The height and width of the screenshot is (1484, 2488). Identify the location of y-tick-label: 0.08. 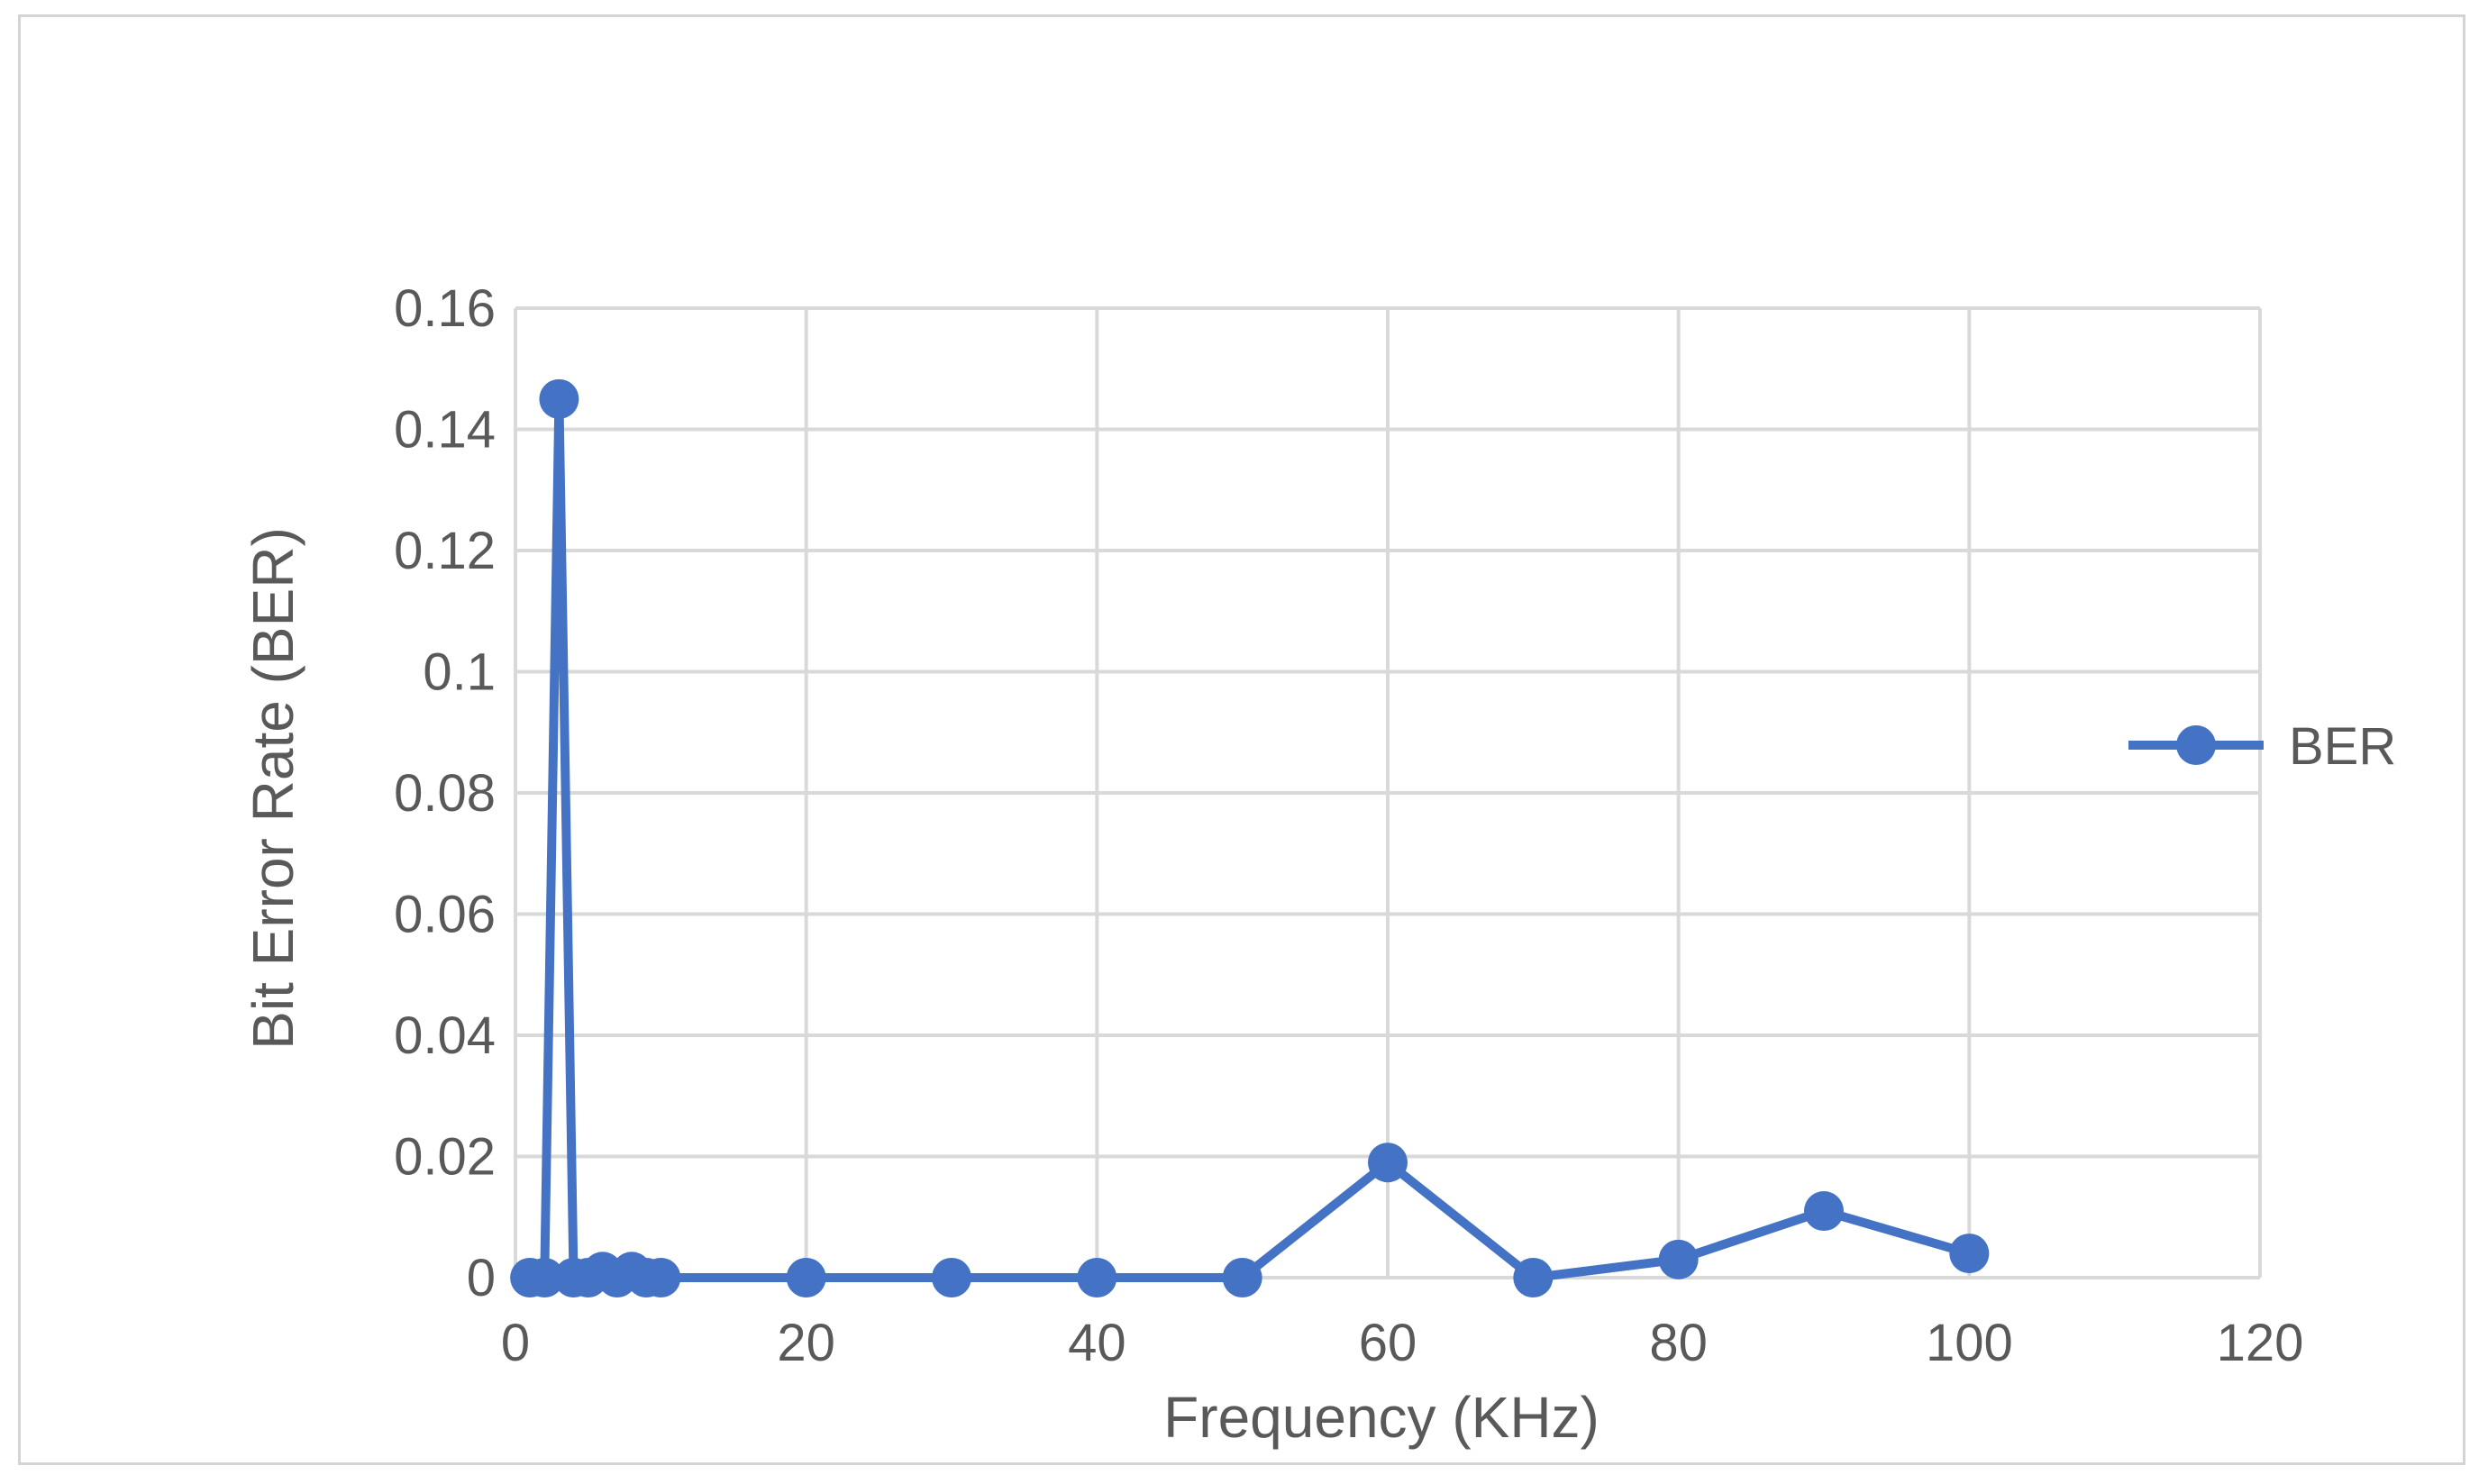
(445, 793).